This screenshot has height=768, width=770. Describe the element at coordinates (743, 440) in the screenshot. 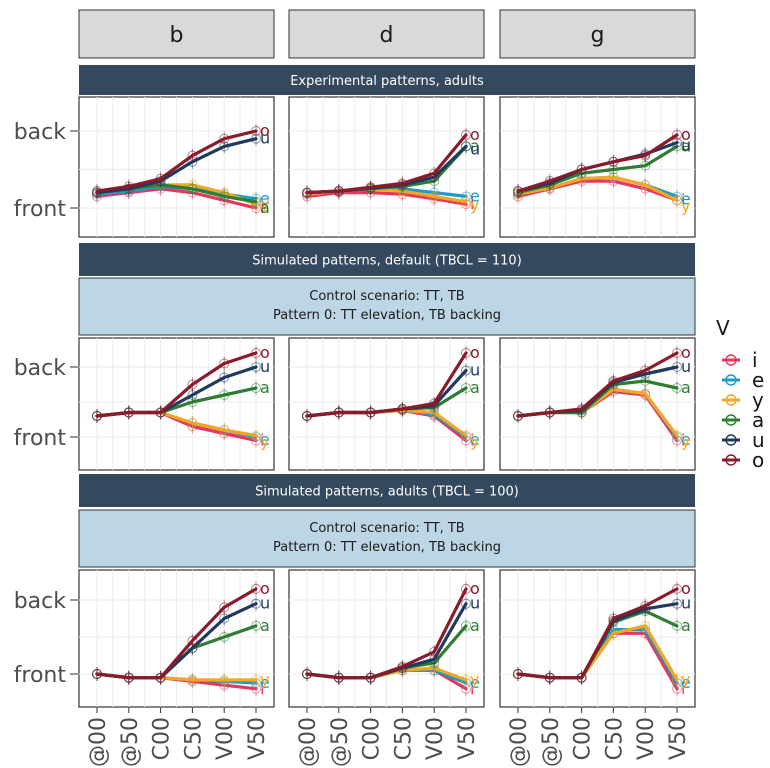

I see `legend-item-u: u` at that location.